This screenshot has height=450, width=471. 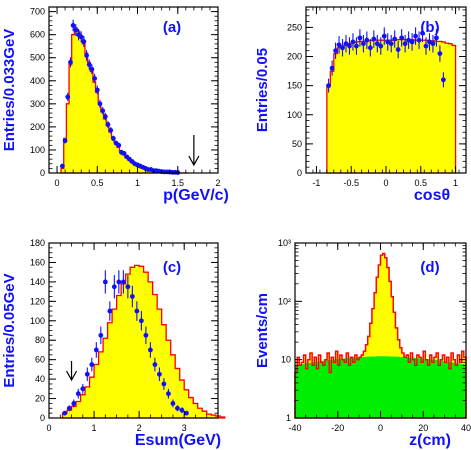 I want to click on y-tick-label: 10, so click(x=286, y=360).